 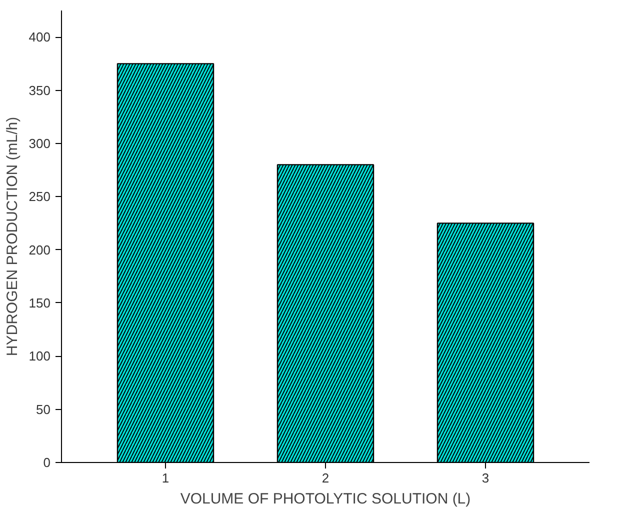 What do you see at coordinates (486, 478) in the screenshot?
I see `x-tick-label: 3` at bounding box center [486, 478].